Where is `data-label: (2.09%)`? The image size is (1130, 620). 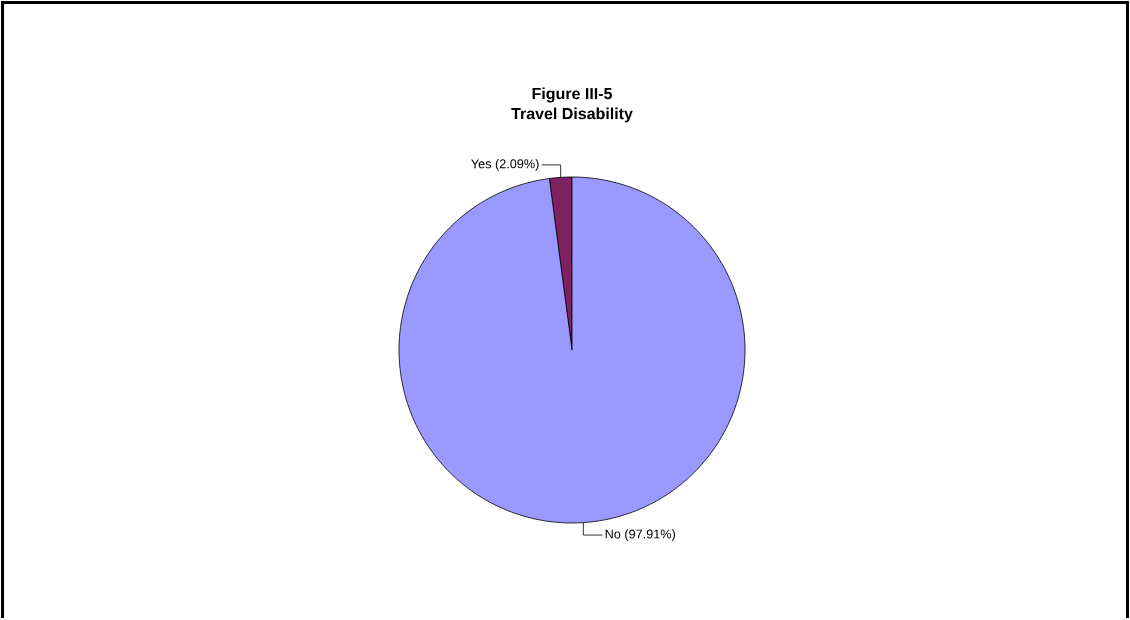
data-label: (2.09%) is located at coordinates (517, 165).